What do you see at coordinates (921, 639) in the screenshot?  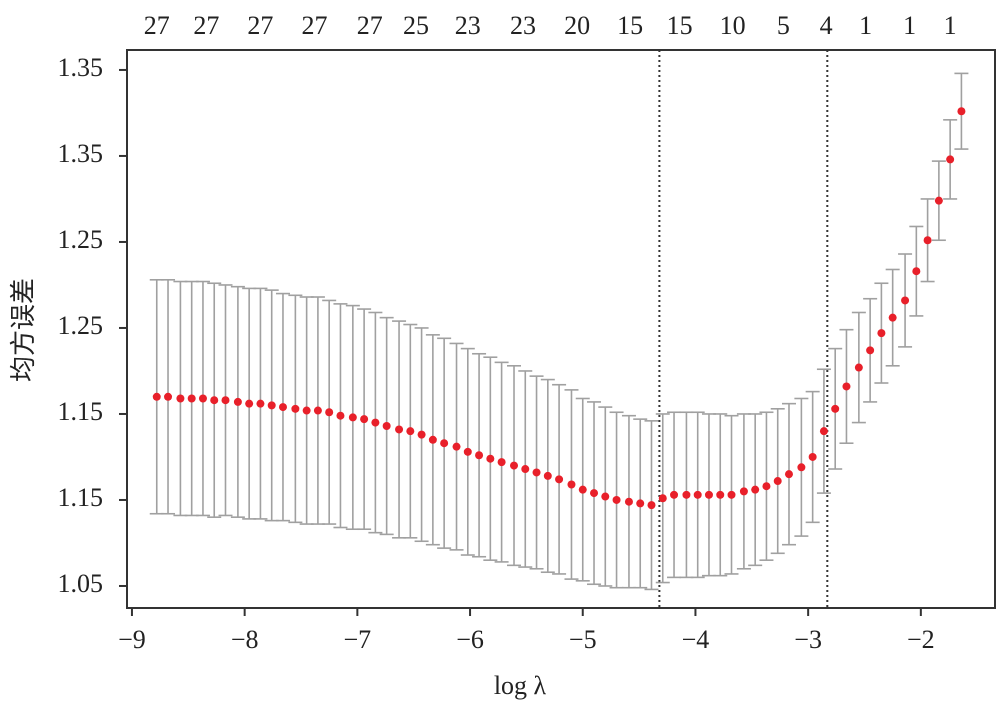 I see `x-tick-label: −2` at bounding box center [921, 639].